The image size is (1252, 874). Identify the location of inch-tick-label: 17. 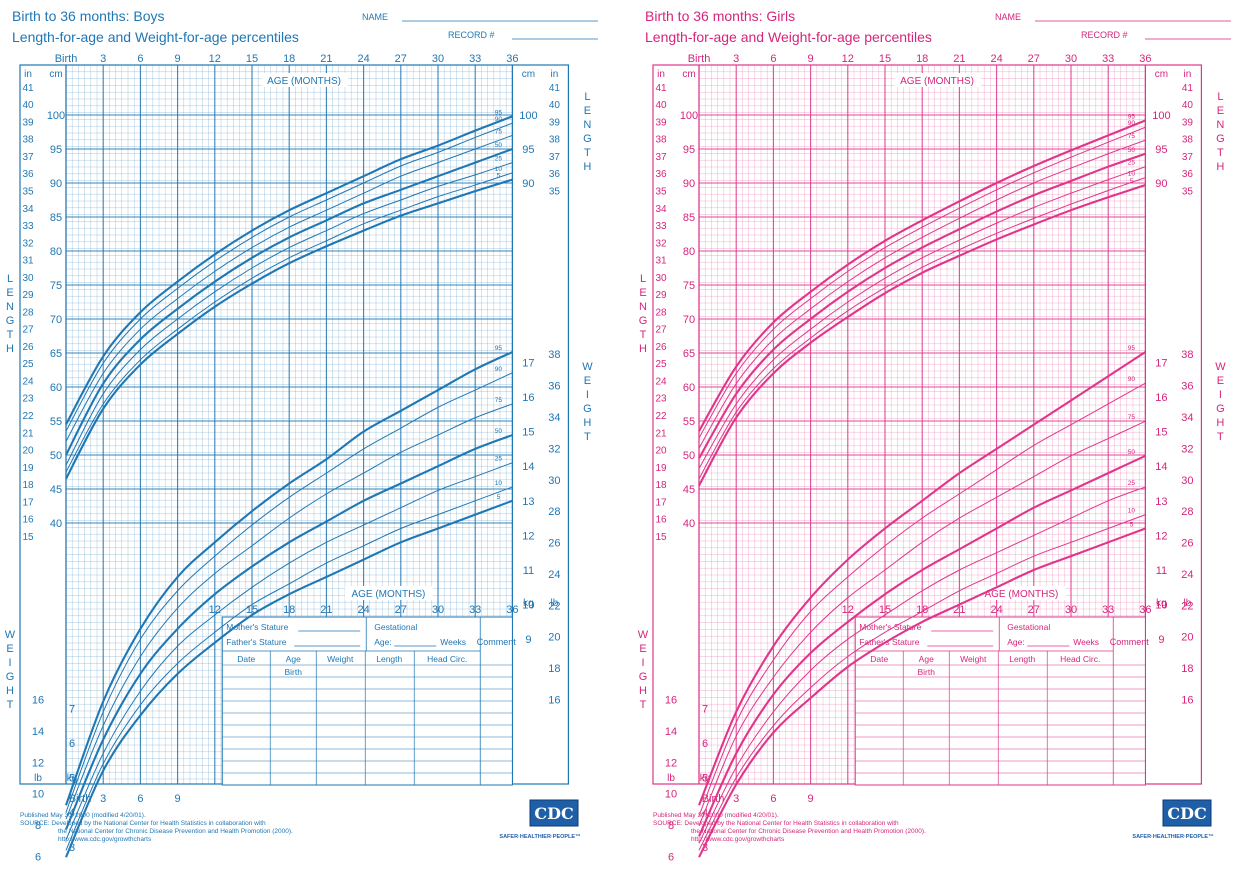
(661, 502).